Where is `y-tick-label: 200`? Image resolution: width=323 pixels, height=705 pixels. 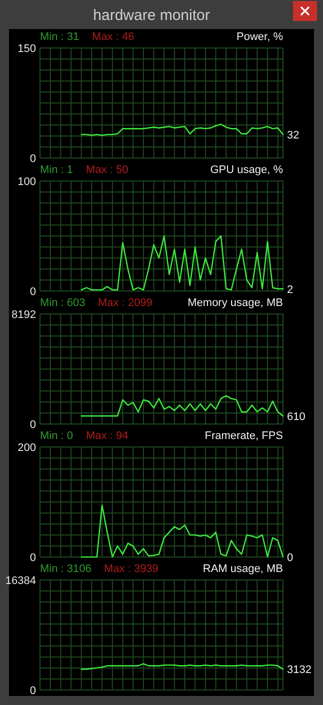
y-tick-label: 200 is located at coordinates (27, 448).